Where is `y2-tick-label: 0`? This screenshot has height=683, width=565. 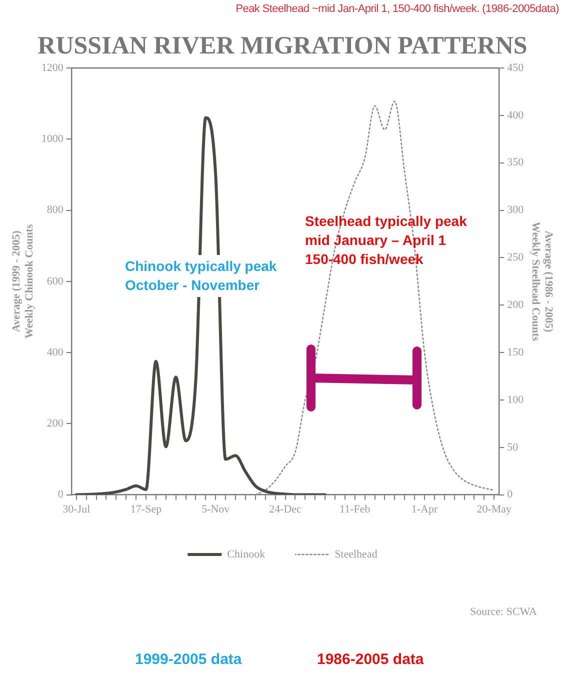 y2-tick-label: 0 is located at coordinates (510, 494).